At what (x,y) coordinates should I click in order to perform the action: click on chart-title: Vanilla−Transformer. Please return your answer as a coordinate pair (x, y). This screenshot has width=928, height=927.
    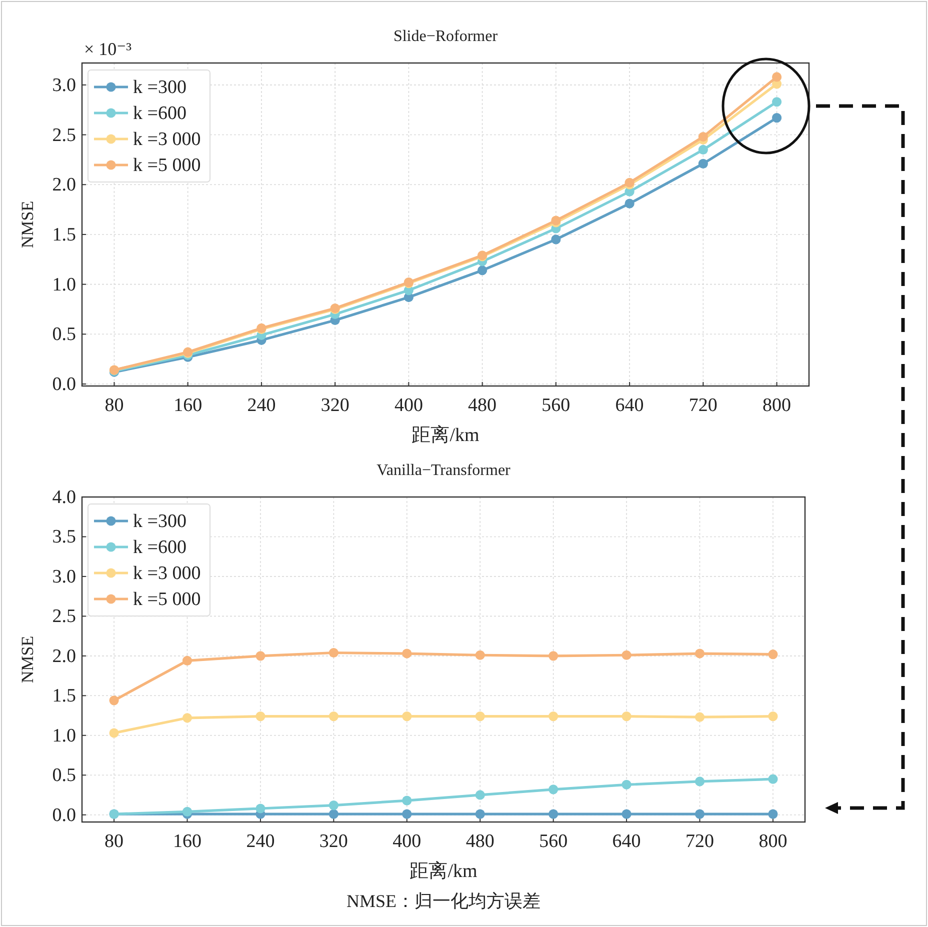
    Looking at the image, I should click on (444, 470).